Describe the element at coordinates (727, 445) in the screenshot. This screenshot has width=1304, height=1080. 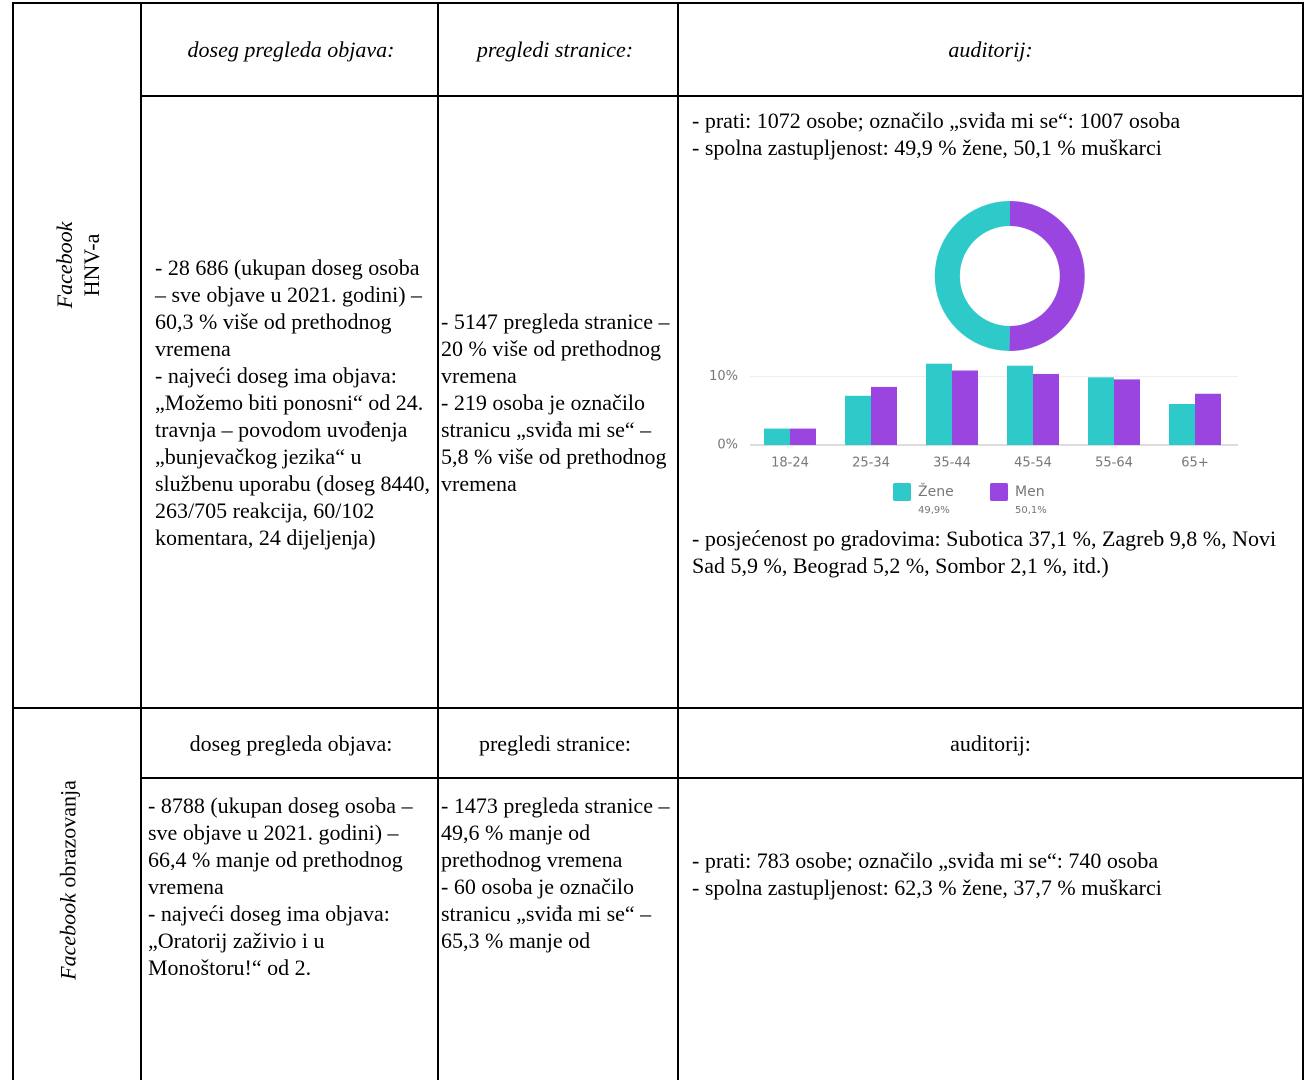
I see `y-tick-label: 0%` at that location.